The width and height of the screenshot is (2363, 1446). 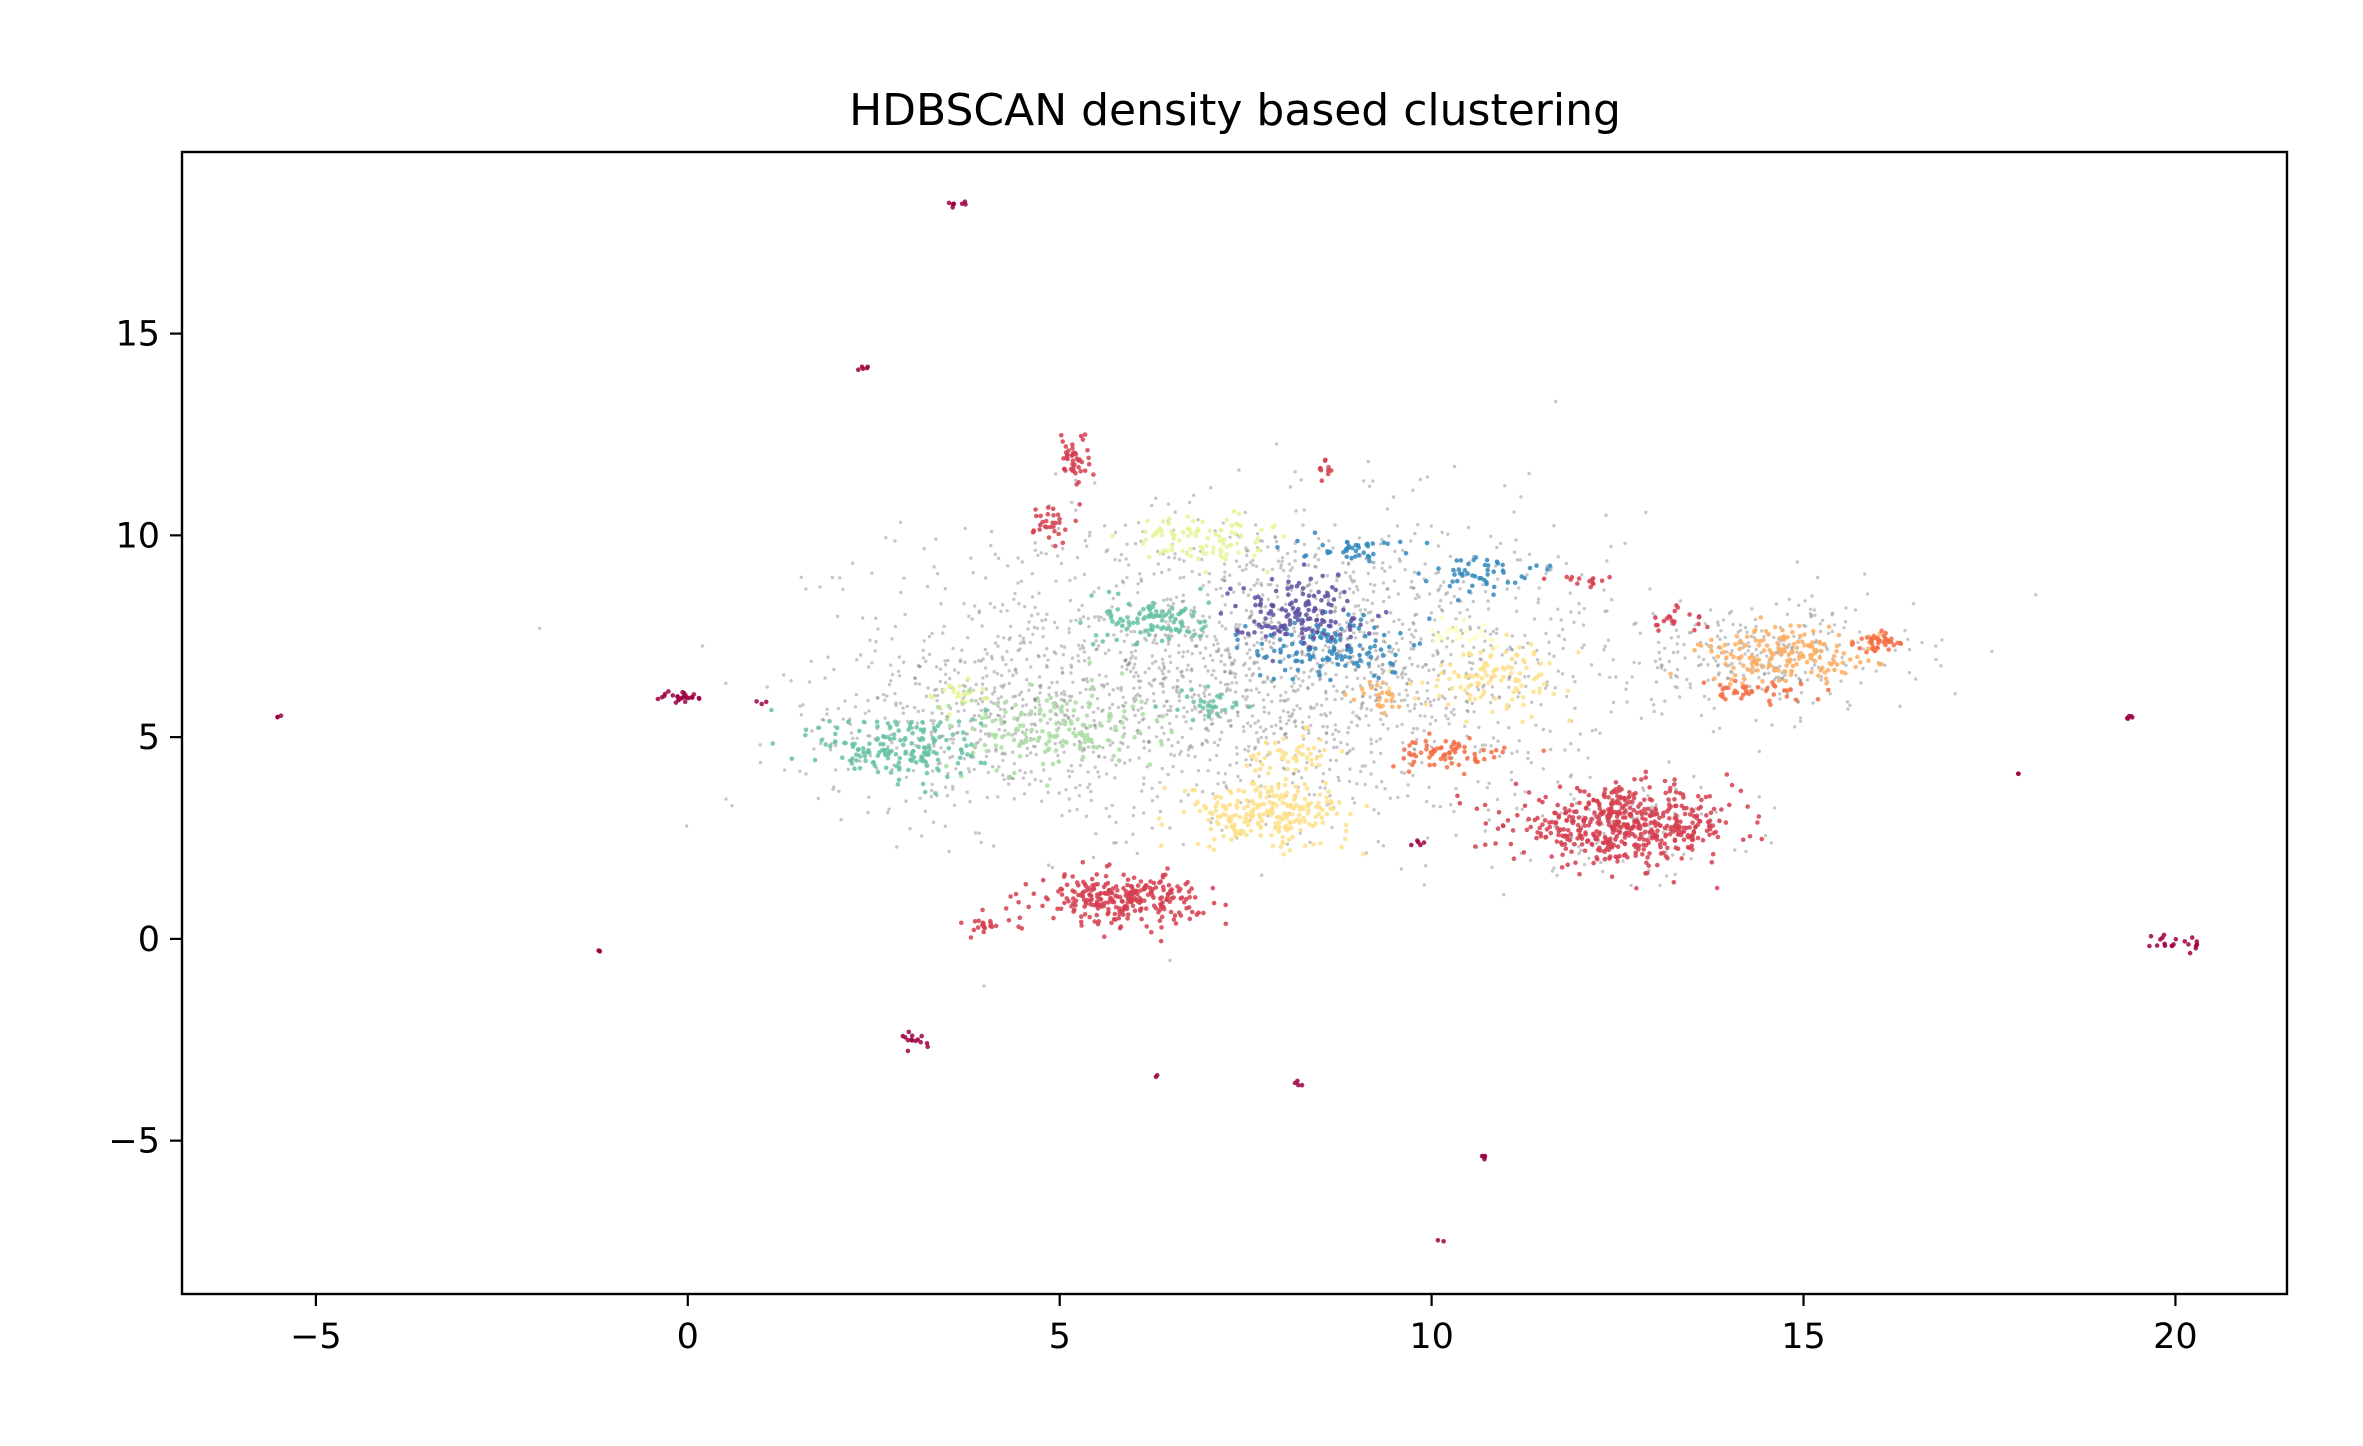 I want to click on cluster-30-points, so click(x=1483, y=678).